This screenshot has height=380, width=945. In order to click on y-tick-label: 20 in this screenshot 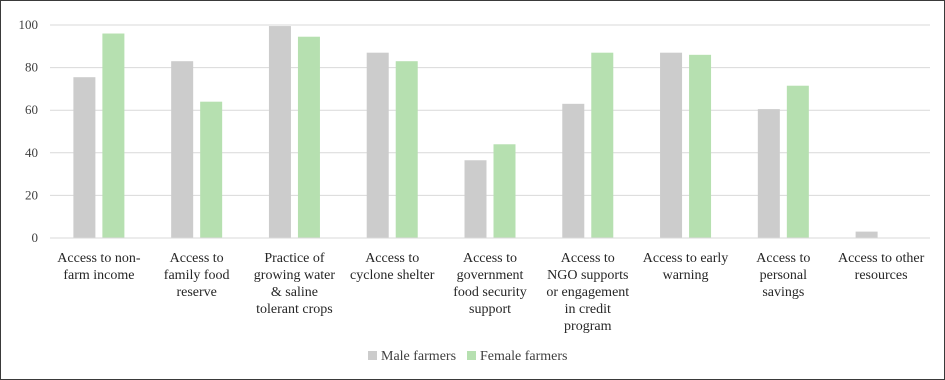, I will do `click(31, 194)`.